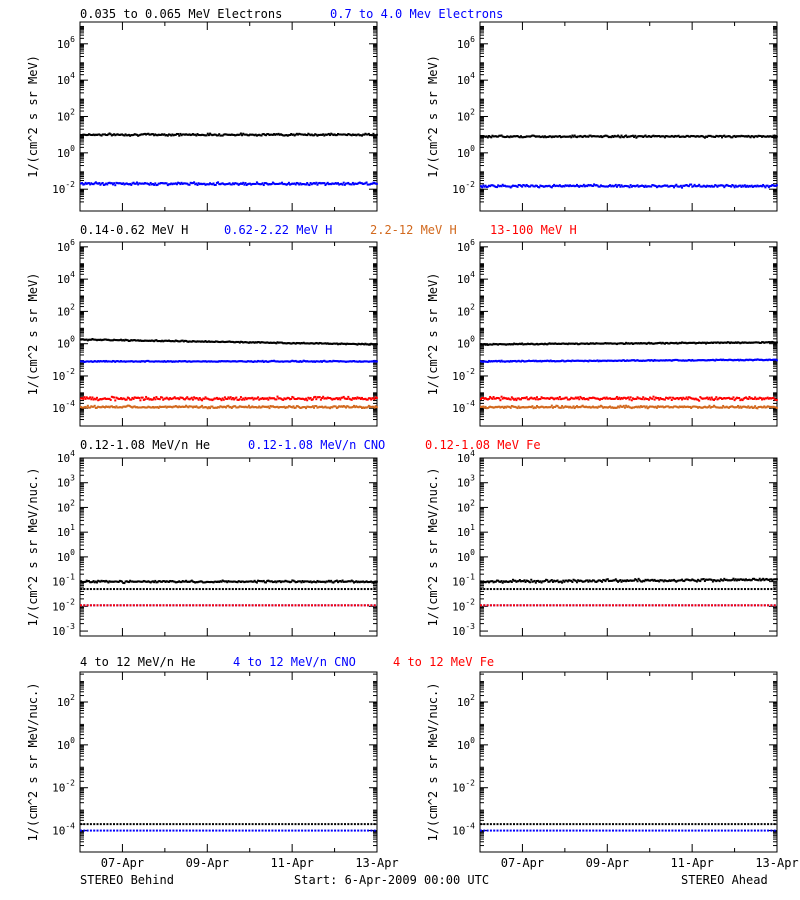 The height and width of the screenshot is (900, 800). I want to click on series-points, so click(629, 407).